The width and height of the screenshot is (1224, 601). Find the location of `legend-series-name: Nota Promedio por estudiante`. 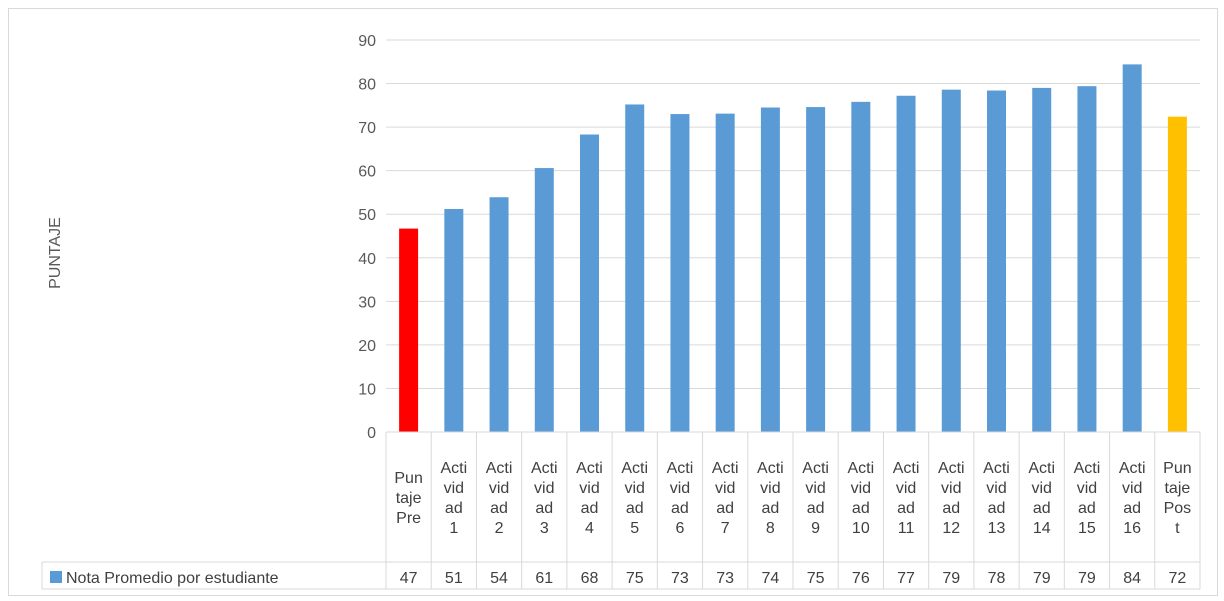

legend-series-name: Nota Promedio por estudiante is located at coordinates (172, 578).